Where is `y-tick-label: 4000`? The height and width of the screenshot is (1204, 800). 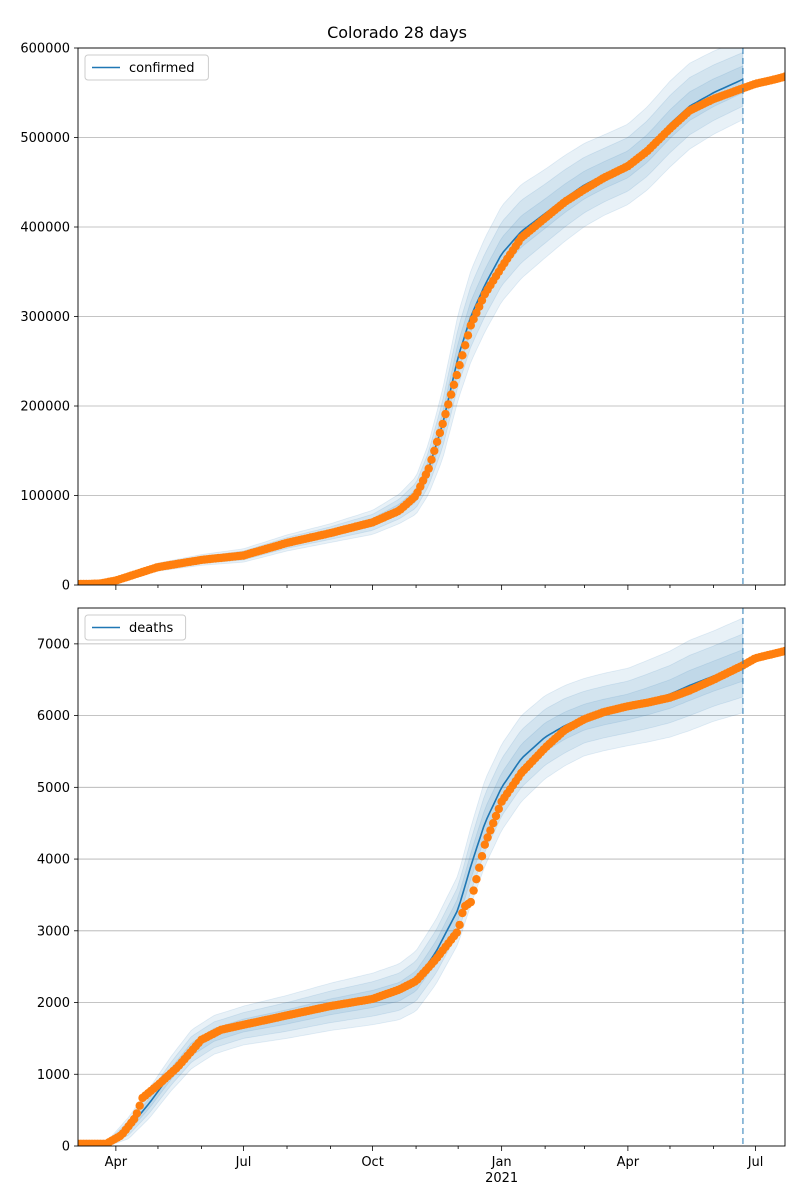
y-tick-label: 4000 is located at coordinates (53, 860).